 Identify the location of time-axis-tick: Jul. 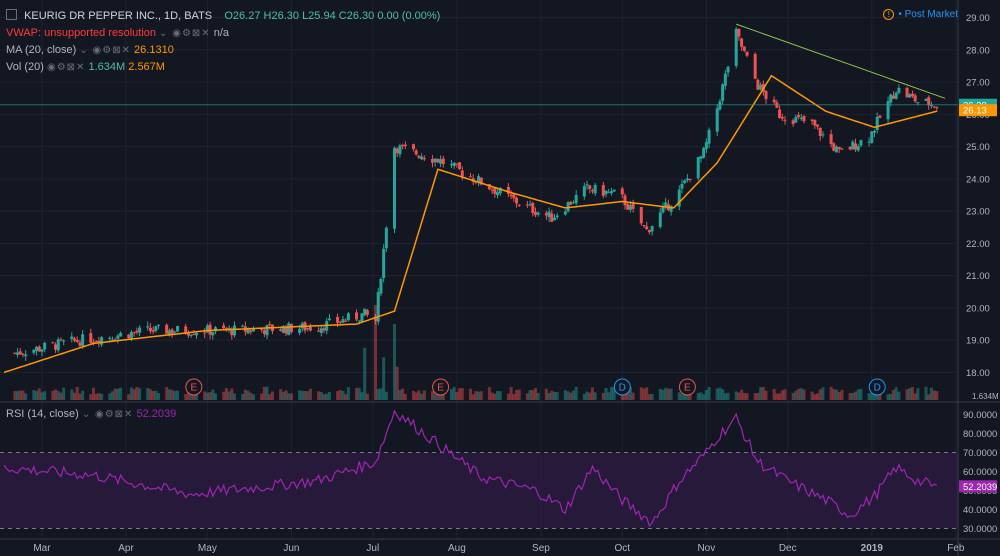
(372, 548).